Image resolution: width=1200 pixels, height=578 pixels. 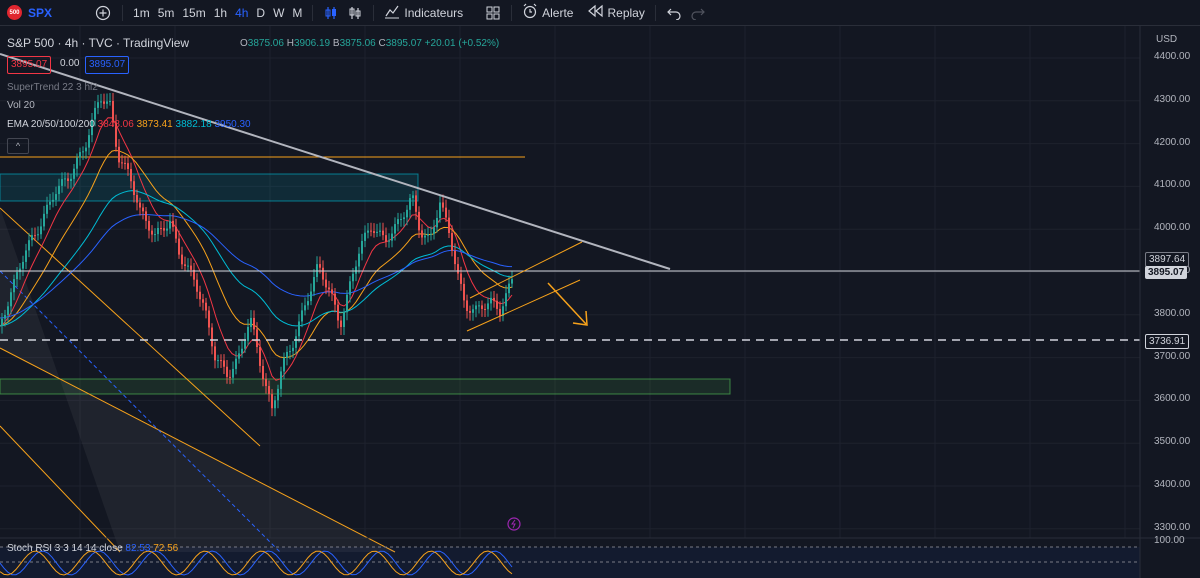 What do you see at coordinates (698, 12) in the screenshot?
I see `redo-icon` at bounding box center [698, 12].